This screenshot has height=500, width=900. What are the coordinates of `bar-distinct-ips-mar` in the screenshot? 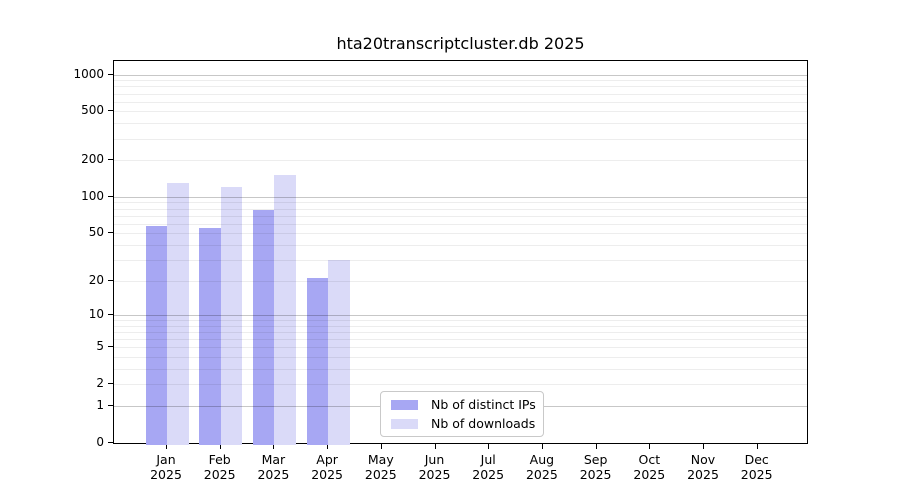 It's located at (263, 327).